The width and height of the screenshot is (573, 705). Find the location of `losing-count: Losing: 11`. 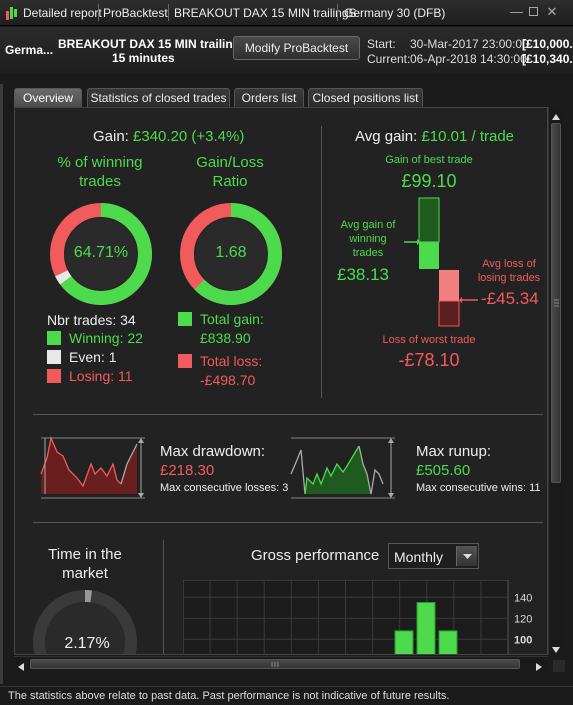

losing-count: Losing: 11 is located at coordinates (101, 376).